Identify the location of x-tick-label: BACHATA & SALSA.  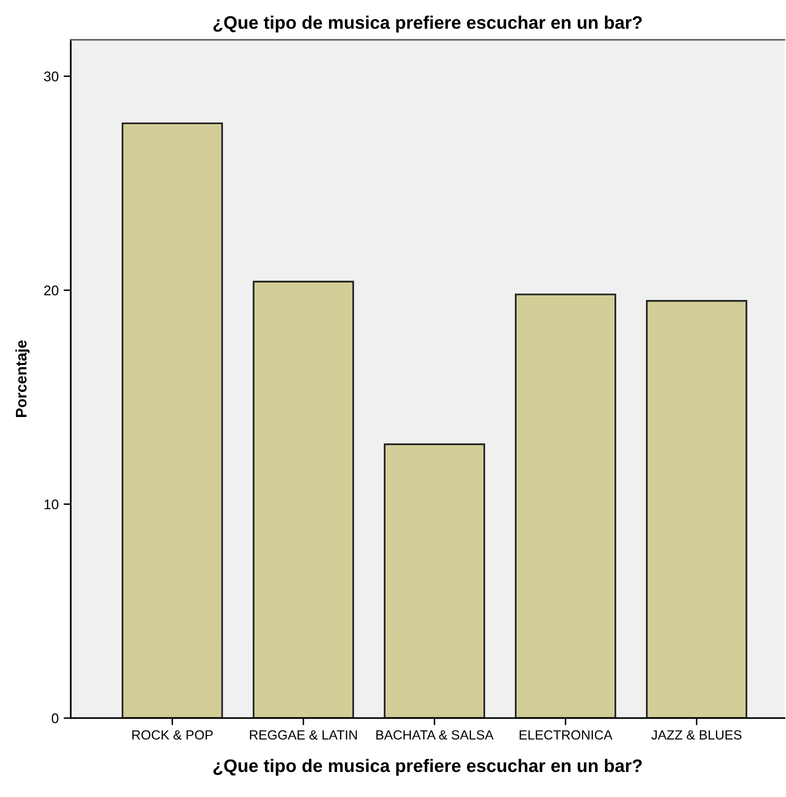
(435, 735).